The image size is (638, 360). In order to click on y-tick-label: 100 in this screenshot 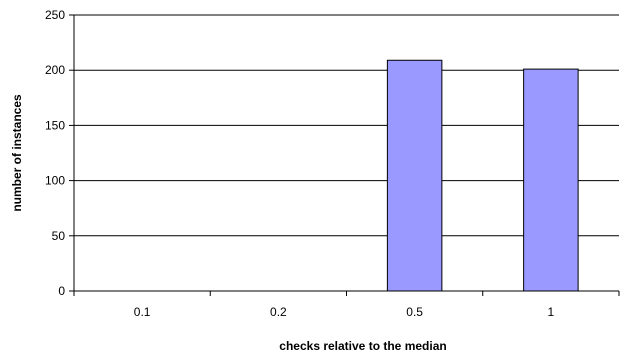, I will do `click(55, 181)`.